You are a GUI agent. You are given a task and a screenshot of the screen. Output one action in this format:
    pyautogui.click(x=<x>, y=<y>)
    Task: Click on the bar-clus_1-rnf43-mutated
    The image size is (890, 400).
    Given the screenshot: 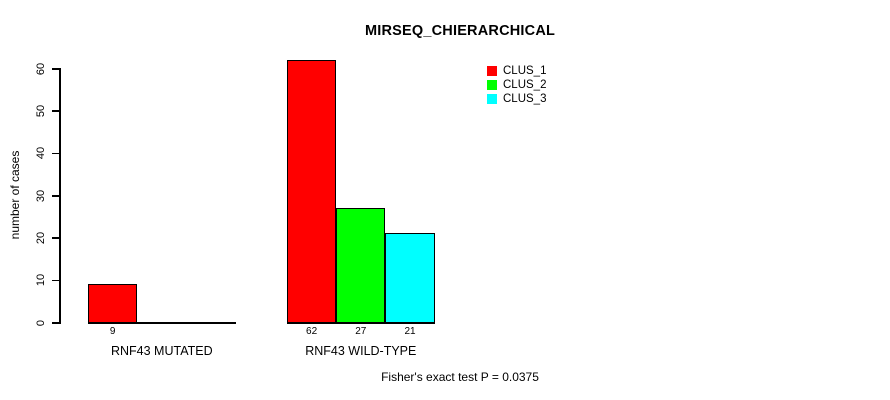 What is the action you would take?
    pyautogui.click(x=113, y=303)
    